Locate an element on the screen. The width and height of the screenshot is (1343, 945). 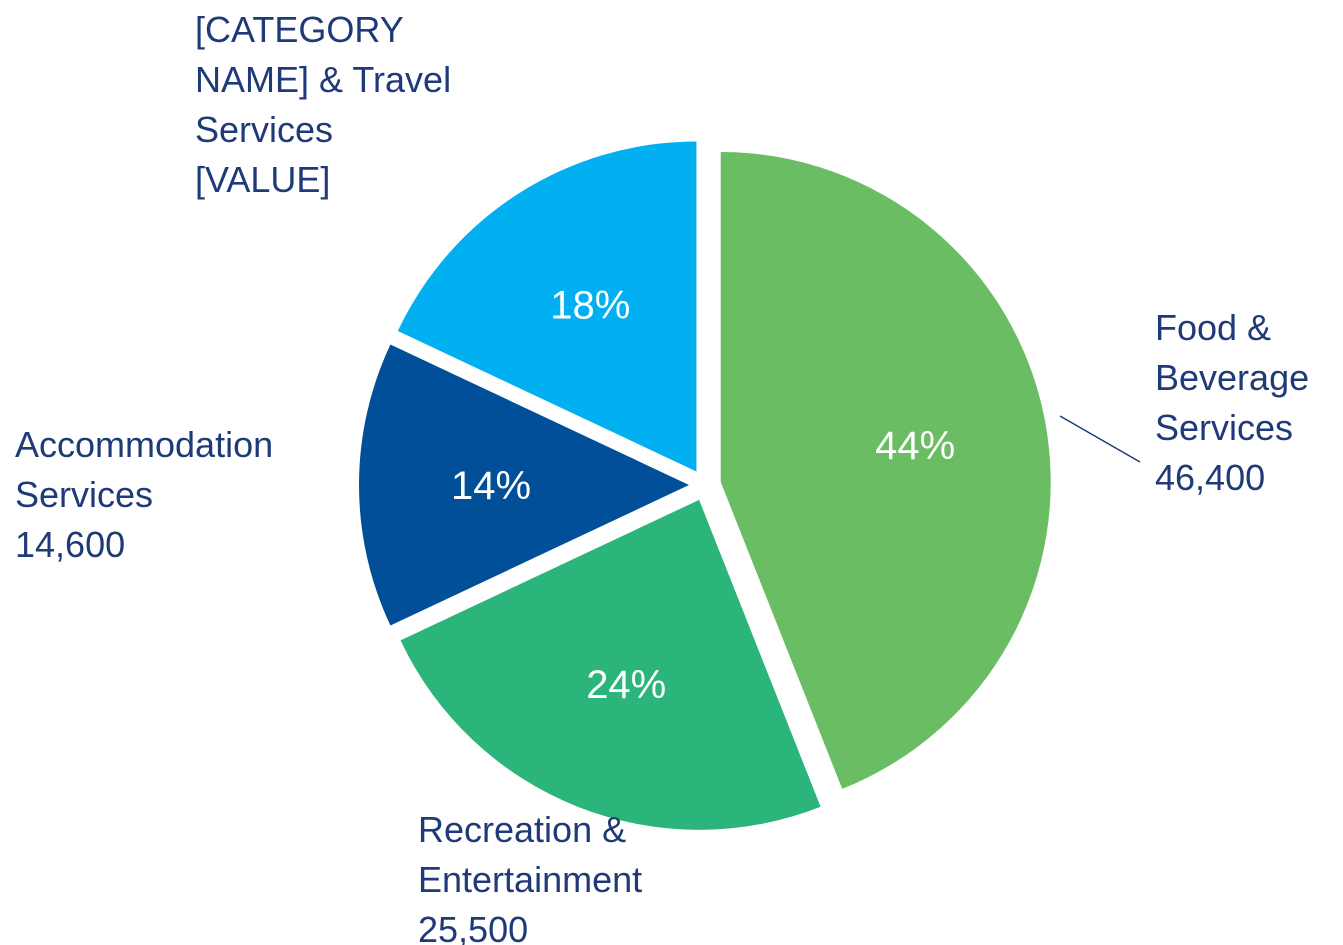
leader-line is located at coordinates (1100, 439).